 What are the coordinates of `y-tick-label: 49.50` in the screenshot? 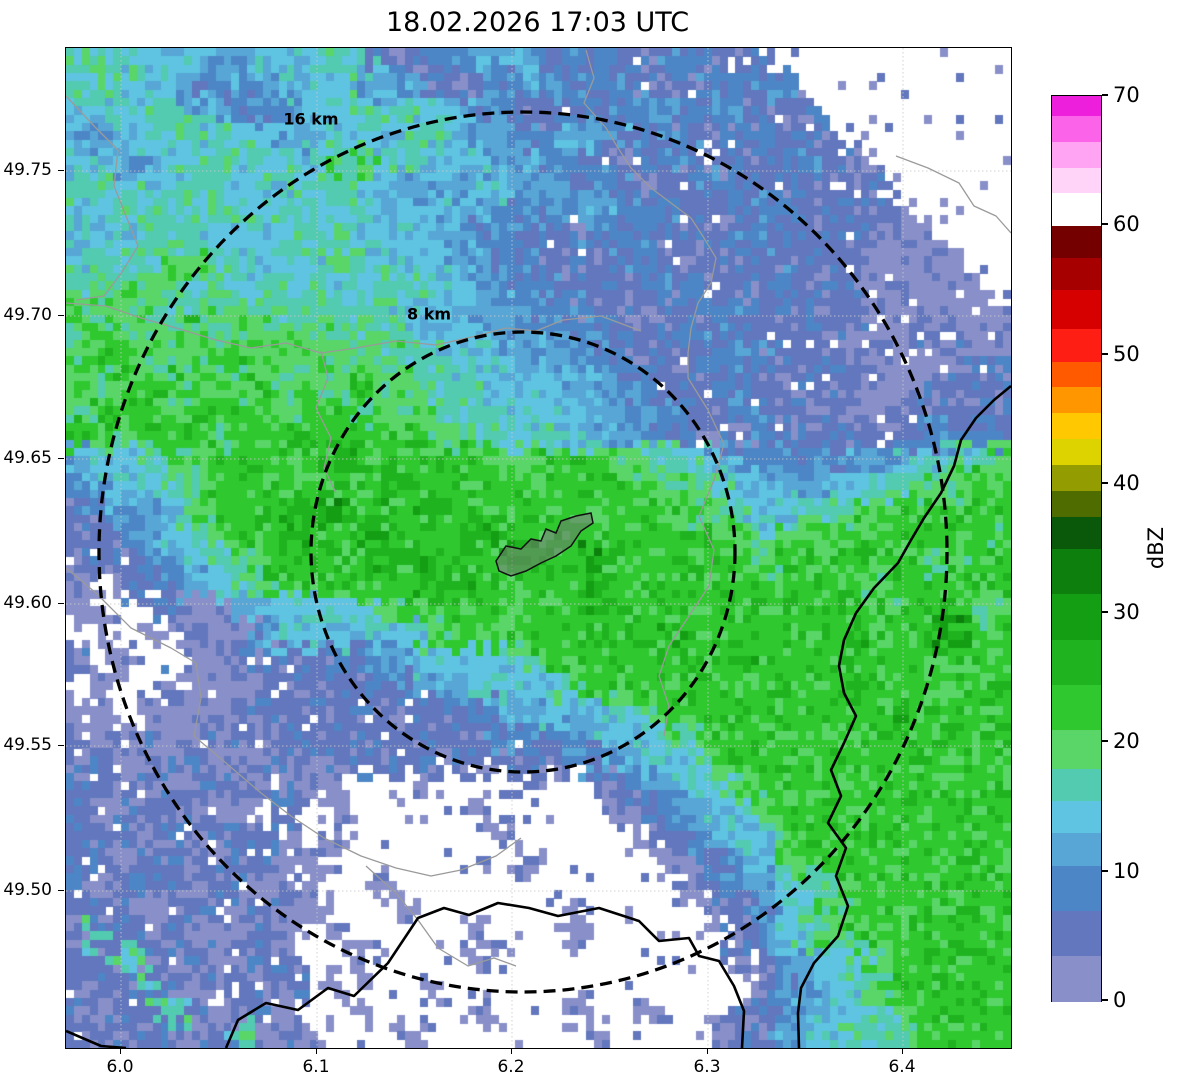 It's located at (27, 890).